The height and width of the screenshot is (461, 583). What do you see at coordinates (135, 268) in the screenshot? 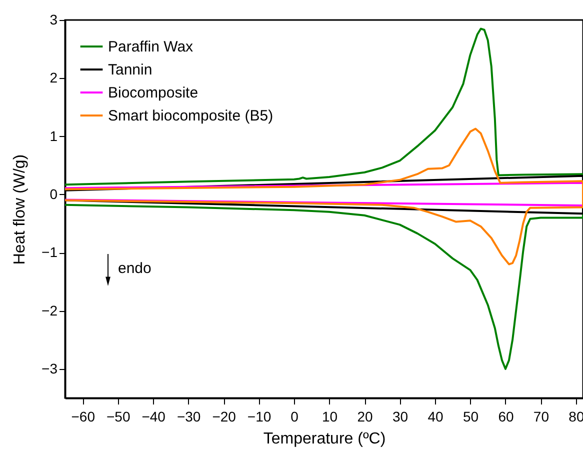
I see `annotation: endo` at bounding box center [135, 268].